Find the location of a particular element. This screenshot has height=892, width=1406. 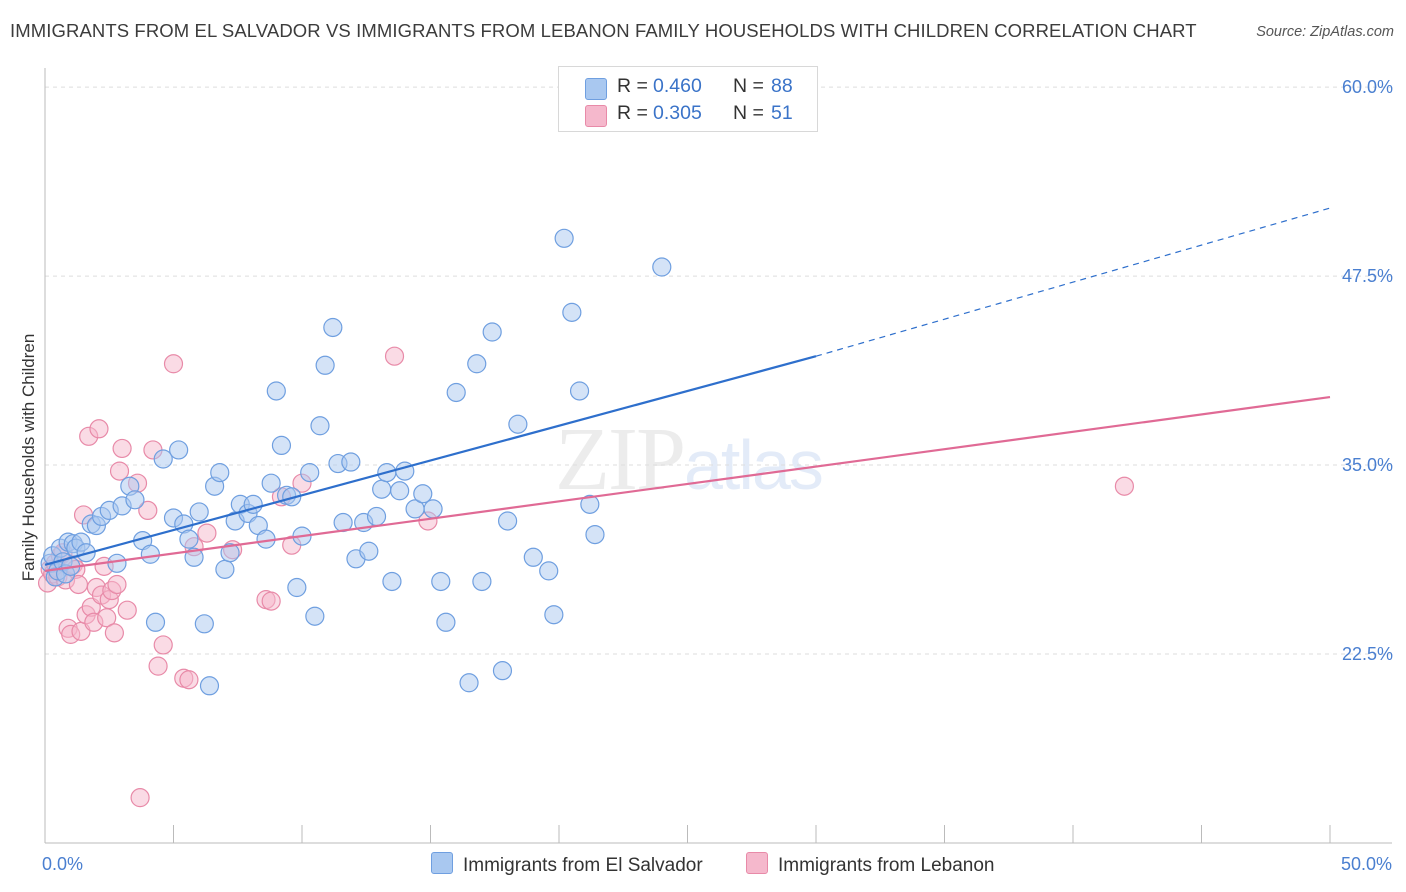

bottom-legend-label: Immigrants from Lebanon is located at coordinates (886, 865).